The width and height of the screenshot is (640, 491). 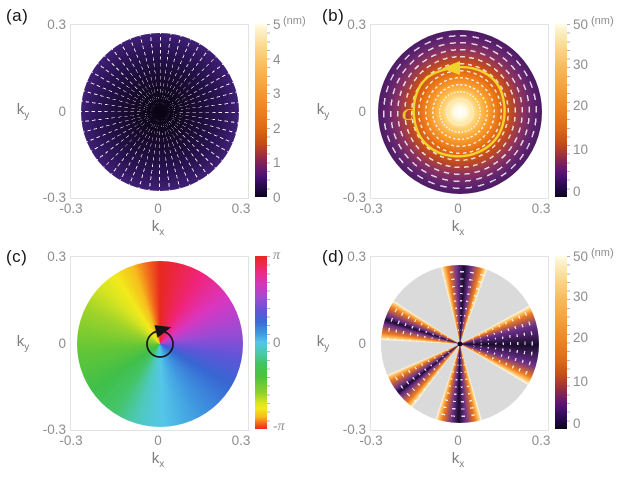 I want to click on contour-overlay: C, so click(x=454, y=108).